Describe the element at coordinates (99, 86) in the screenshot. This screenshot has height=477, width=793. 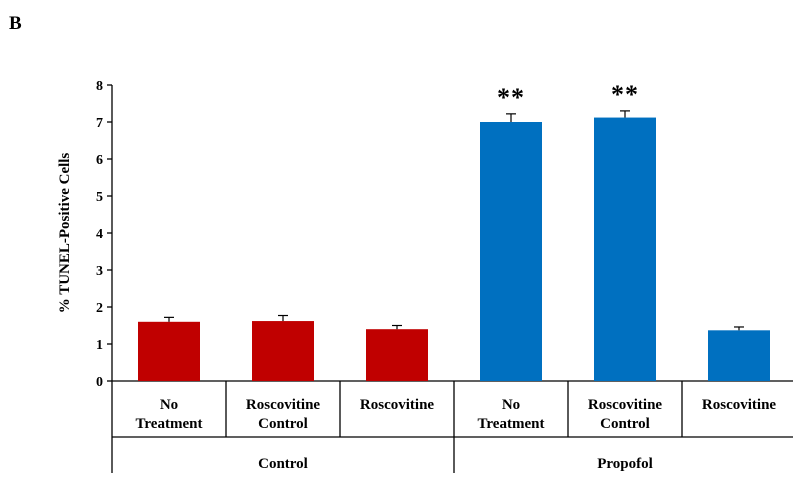
I see `y-tick-label: 8` at that location.